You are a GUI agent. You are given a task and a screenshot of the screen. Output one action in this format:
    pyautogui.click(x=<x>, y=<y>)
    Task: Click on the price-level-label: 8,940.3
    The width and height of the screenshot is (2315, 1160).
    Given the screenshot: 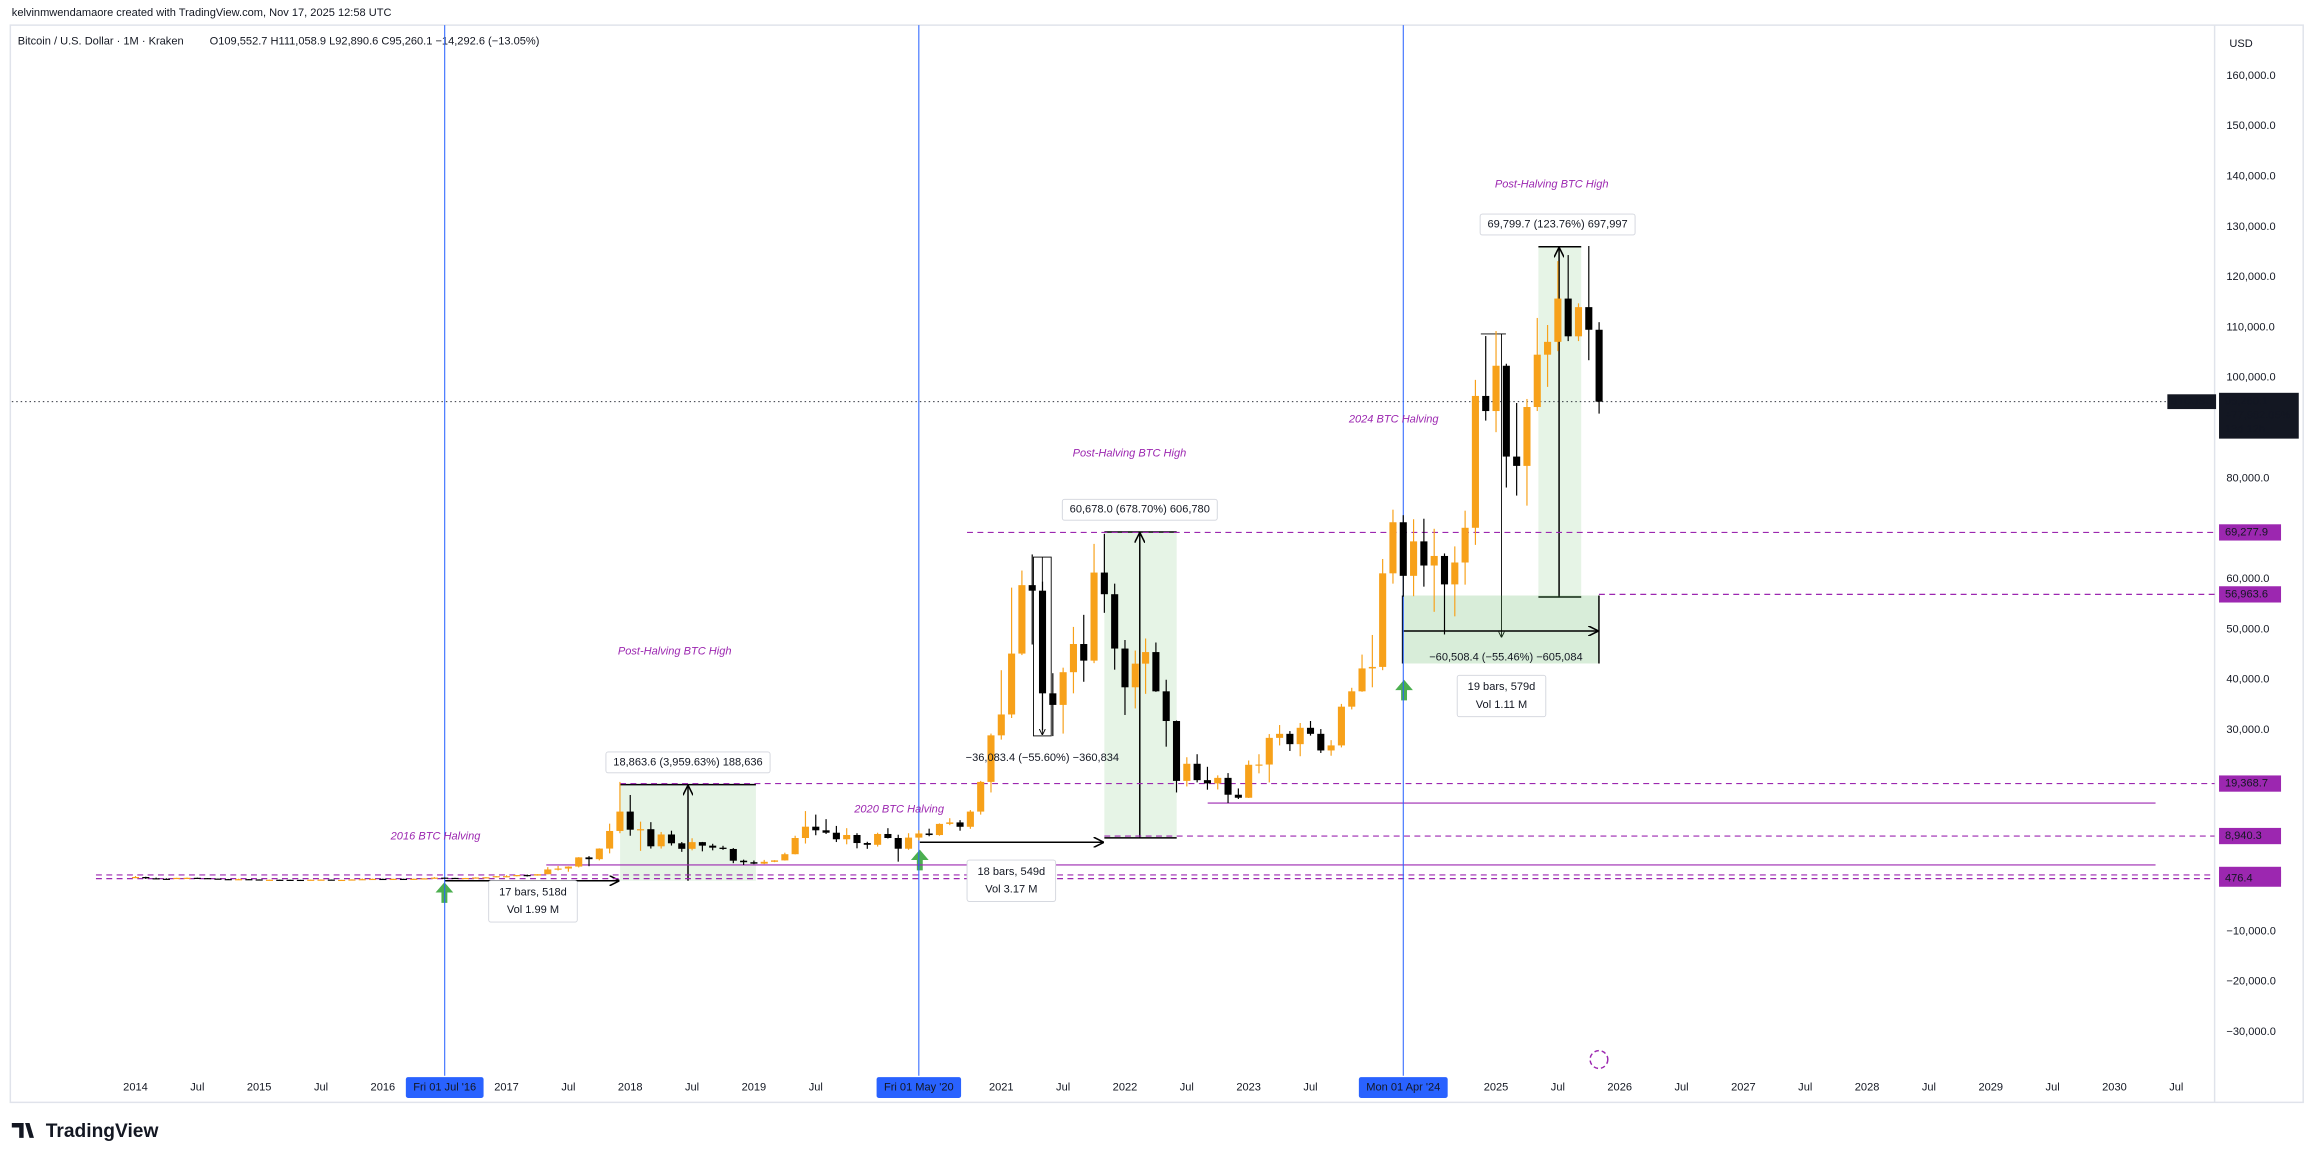 What is the action you would take?
    pyautogui.click(x=2243, y=836)
    